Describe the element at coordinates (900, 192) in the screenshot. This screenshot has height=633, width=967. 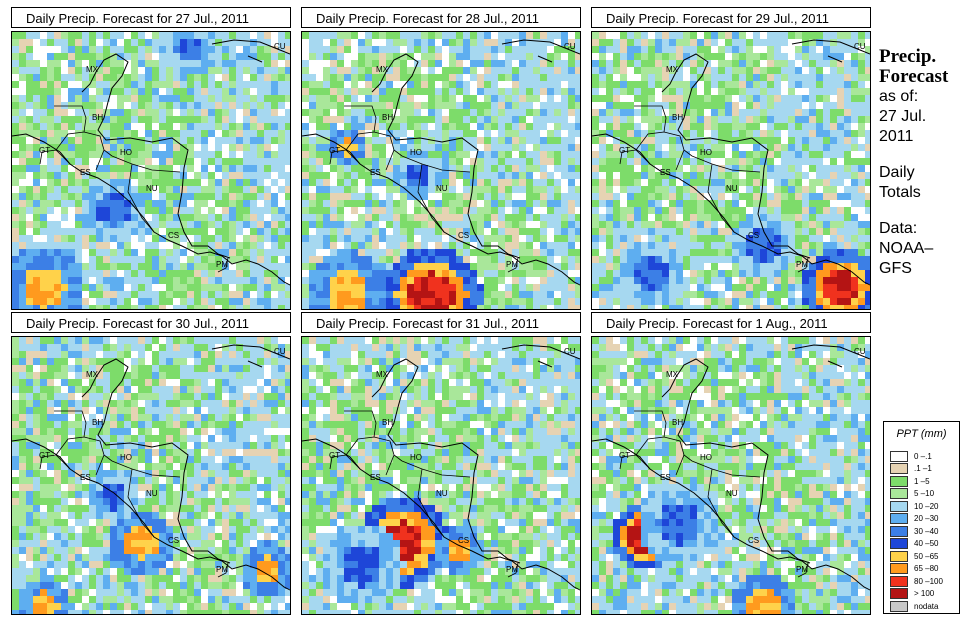
I see `daily-line2: Totals` at that location.